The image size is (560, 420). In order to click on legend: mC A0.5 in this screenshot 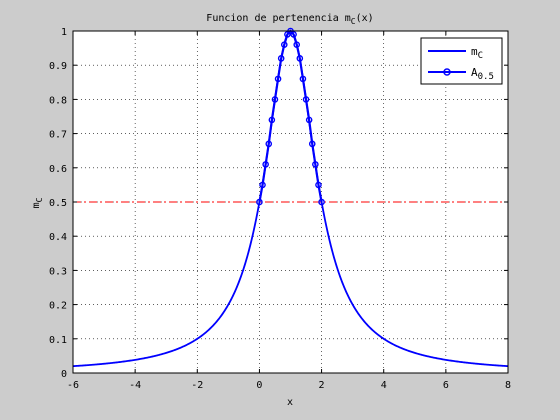, I will do `click(461, 61)`.